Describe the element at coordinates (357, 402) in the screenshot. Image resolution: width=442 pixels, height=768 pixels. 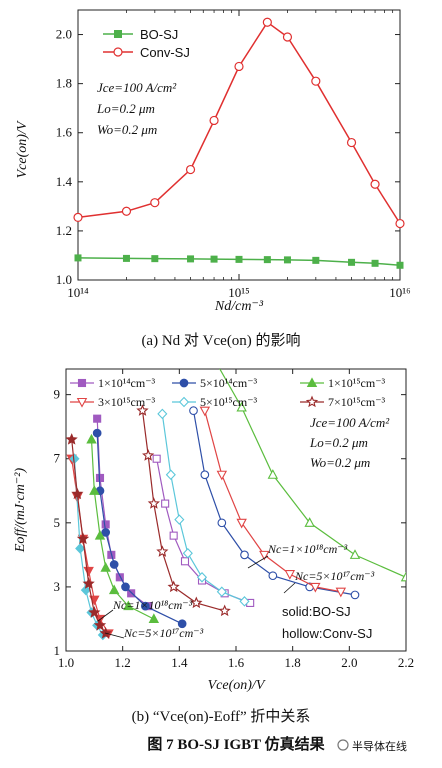
I see `legend-label: 7×10¹⁵cm⁻³` at that location.